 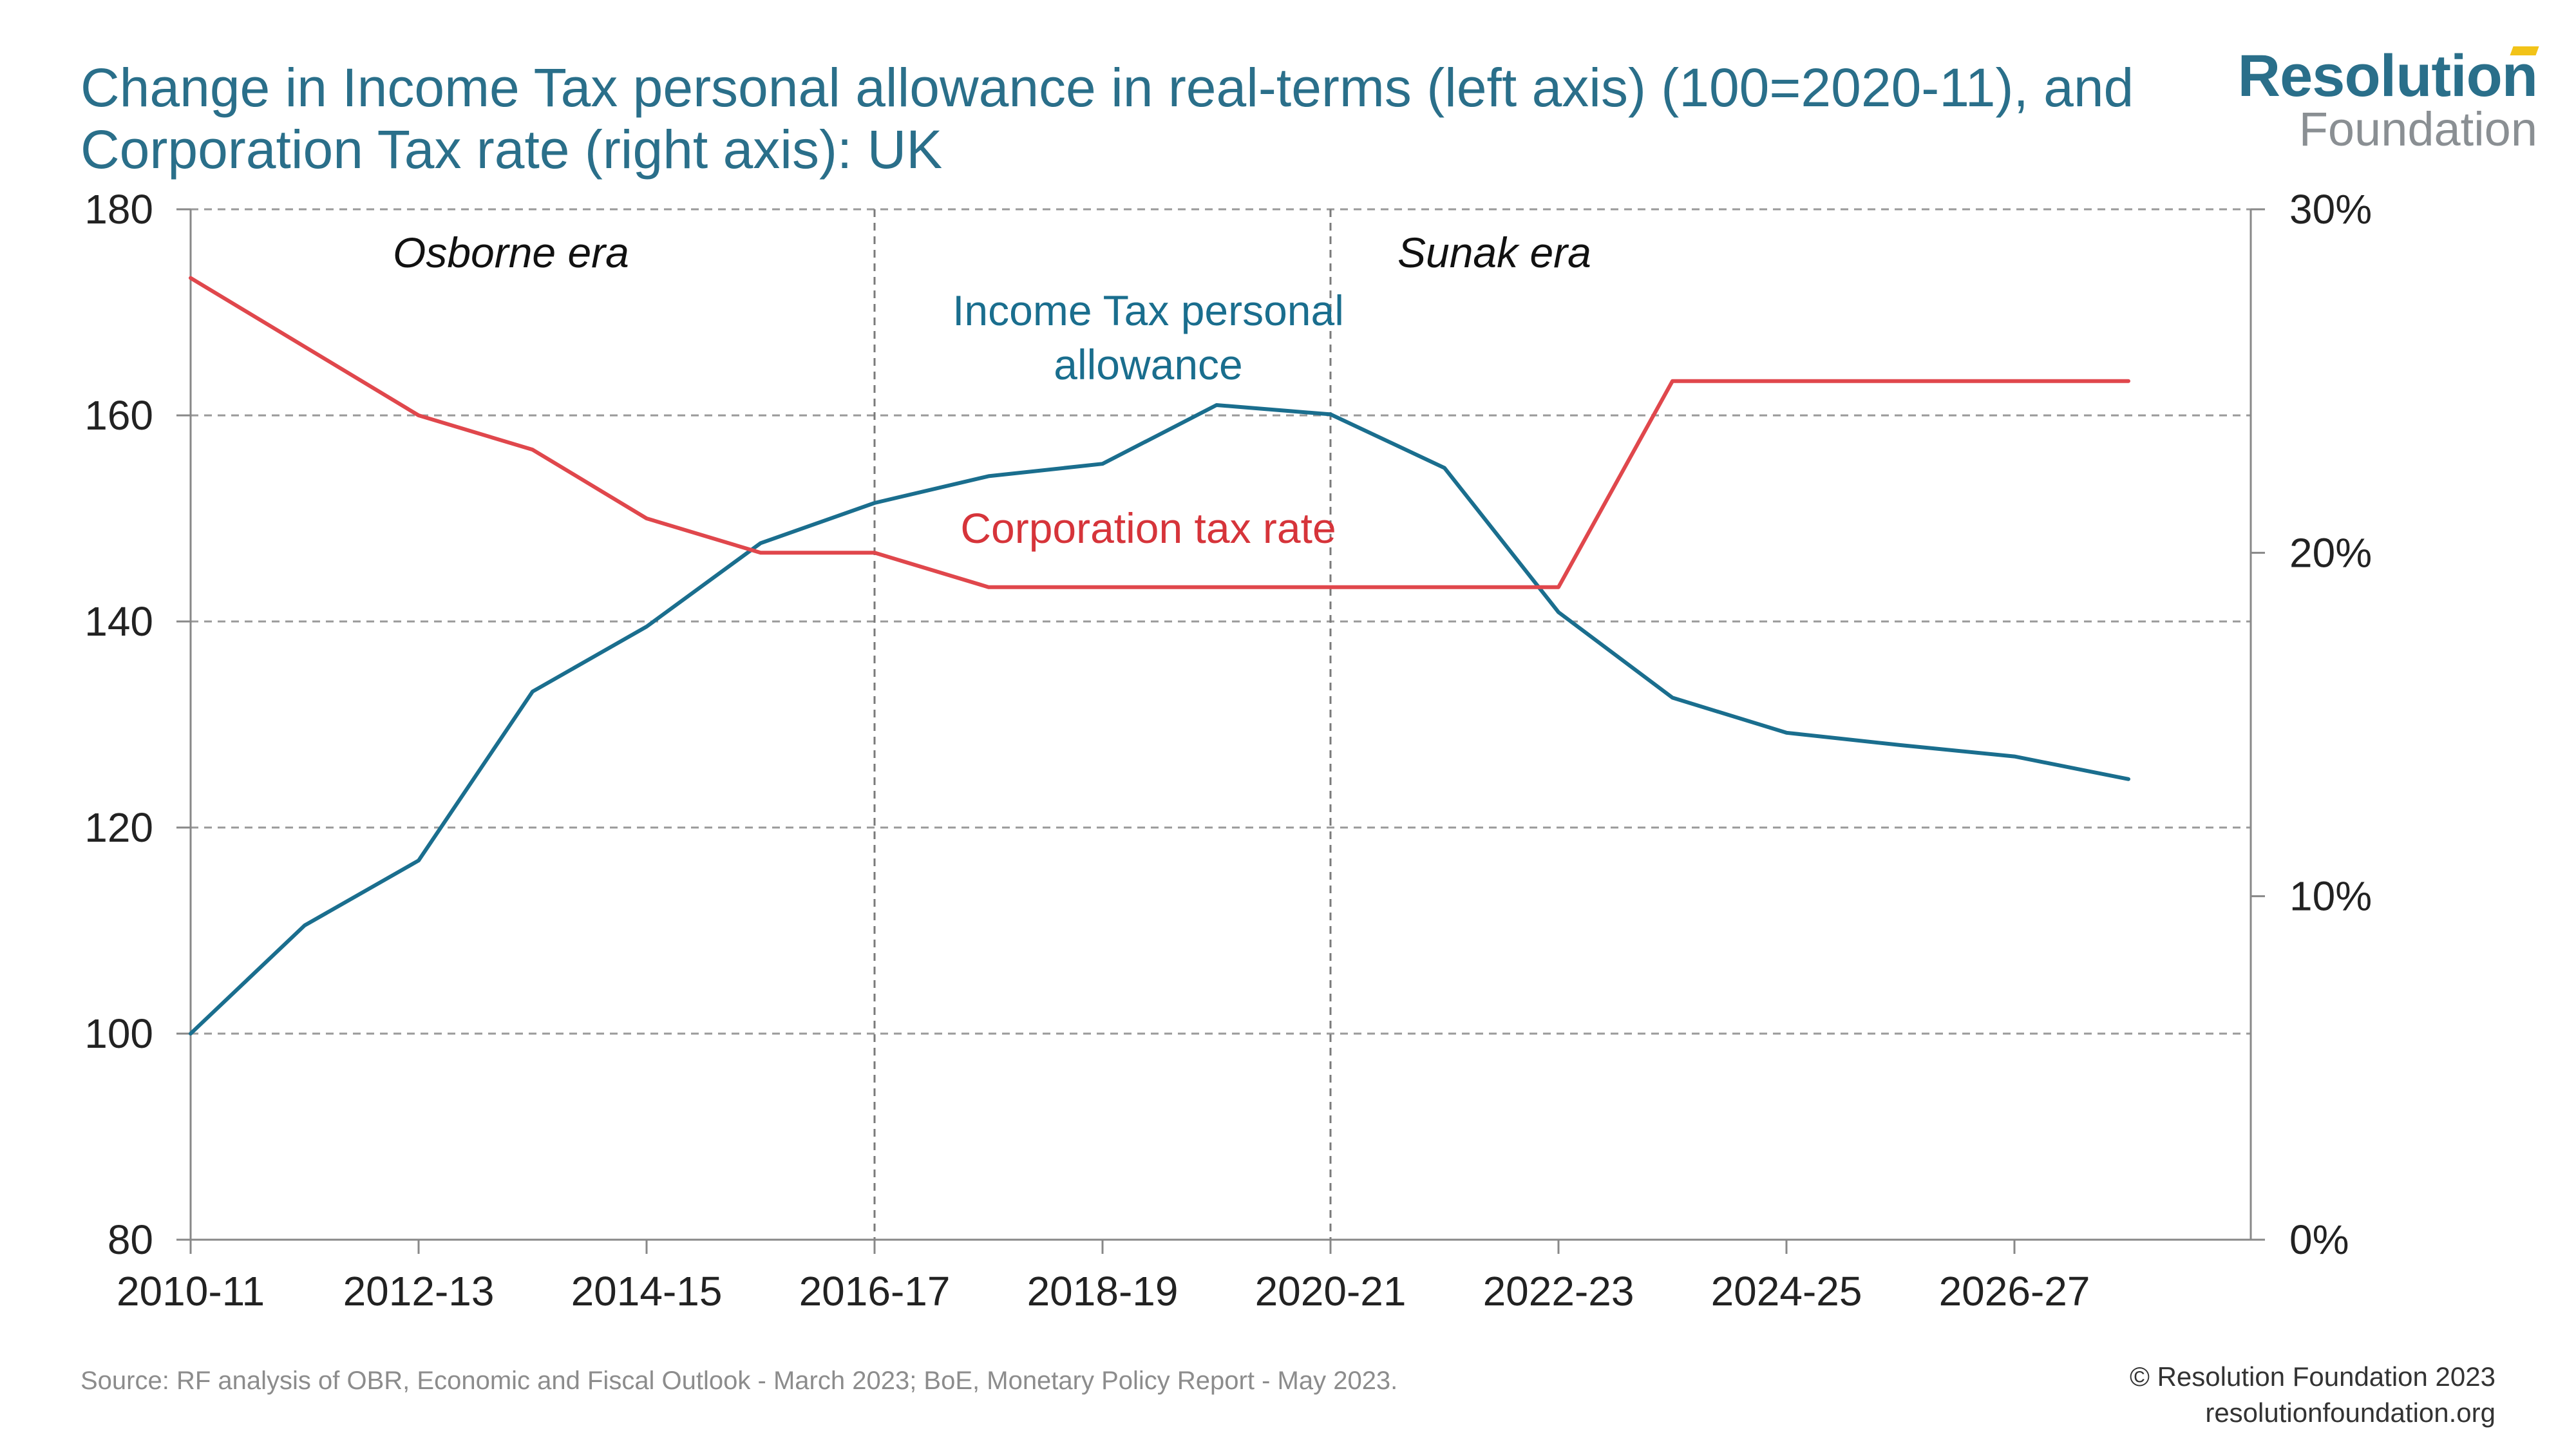 What do you see at coordinates (119, 621) in the screenshot?
I see `left-tick-label-140: 140` at bounding box center [119, 621].